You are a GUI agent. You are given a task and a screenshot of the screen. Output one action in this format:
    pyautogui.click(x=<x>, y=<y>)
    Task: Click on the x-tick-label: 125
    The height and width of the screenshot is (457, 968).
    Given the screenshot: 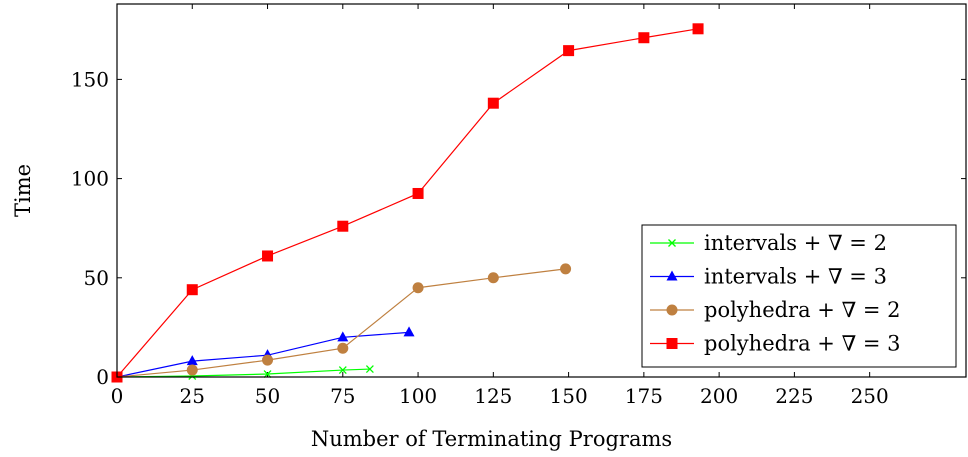 What is the action you would take?
    pyautogui.click(x=493, y=396)
    